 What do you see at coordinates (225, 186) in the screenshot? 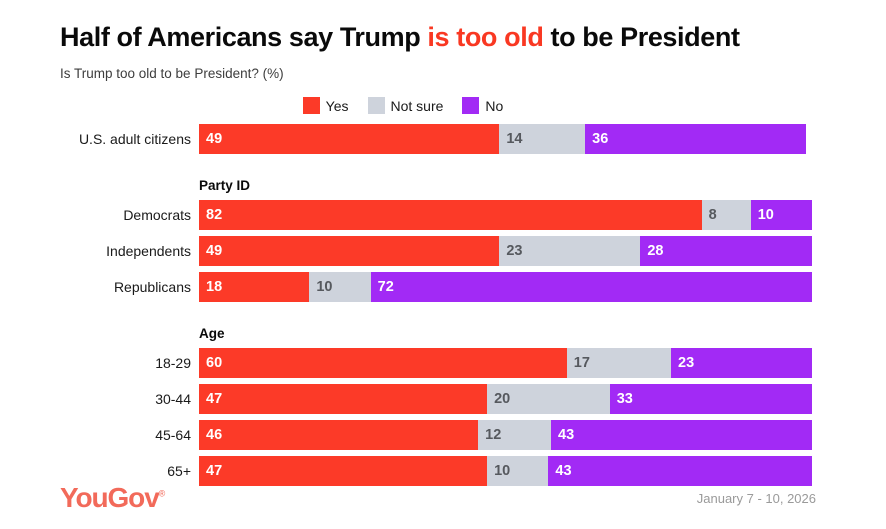
I see `group-header-party-id: Party ID` at bounding box center [225, 186].